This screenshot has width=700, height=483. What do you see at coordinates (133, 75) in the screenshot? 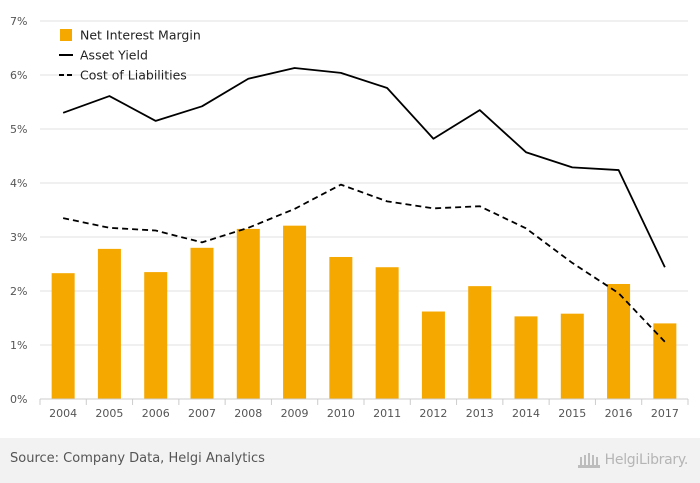
I see `legend-label: Cost of Liabilities` at bounding box center [133, 75].